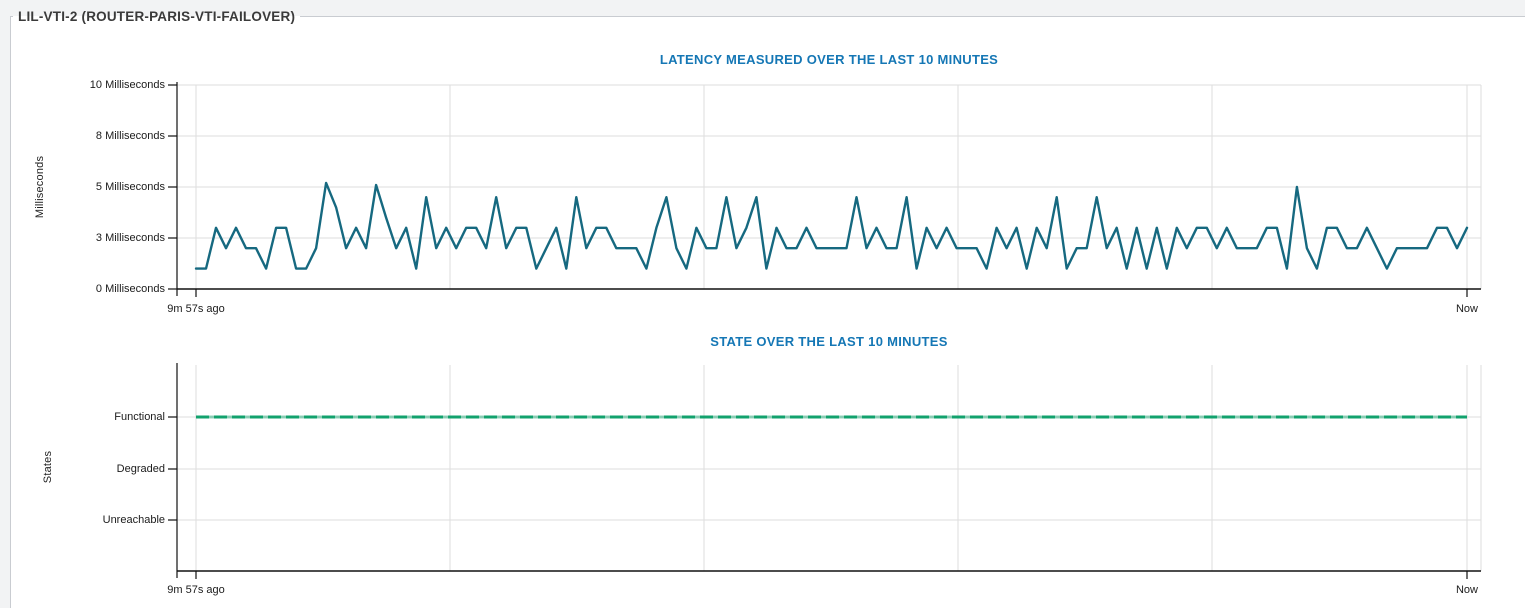 The height and width of the screenshot is (608, 1525). Describe the element at coordinates (829, 341) in the screenshot. I see `state-chart-title: STATE OVER THE LAST 10 MINUTES` at that location.